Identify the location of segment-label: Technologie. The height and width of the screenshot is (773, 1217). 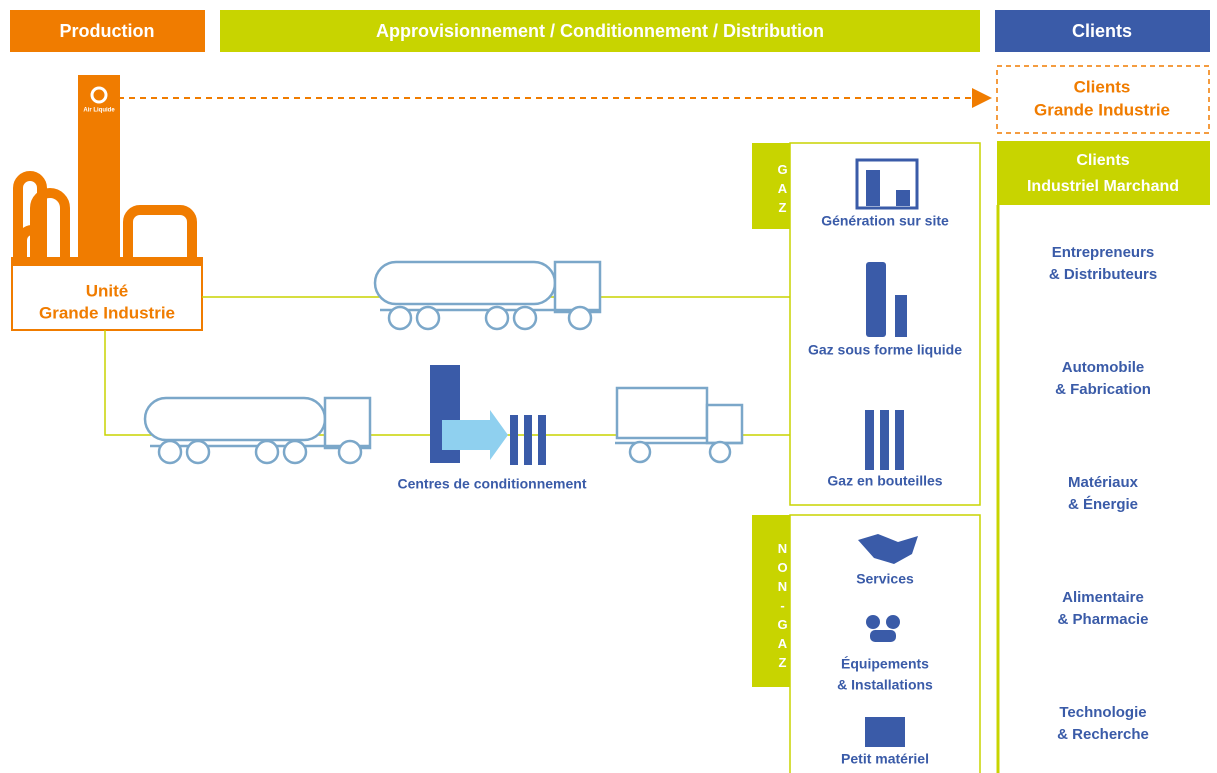
(1102, 712).